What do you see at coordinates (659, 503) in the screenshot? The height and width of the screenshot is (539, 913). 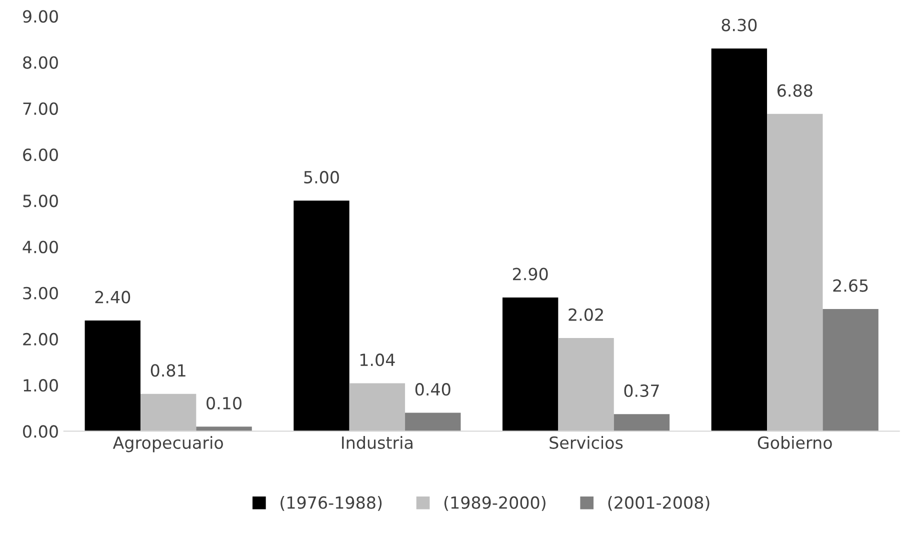 I see `legend-label: (2001-2008)` at bounding box center [659, 503].